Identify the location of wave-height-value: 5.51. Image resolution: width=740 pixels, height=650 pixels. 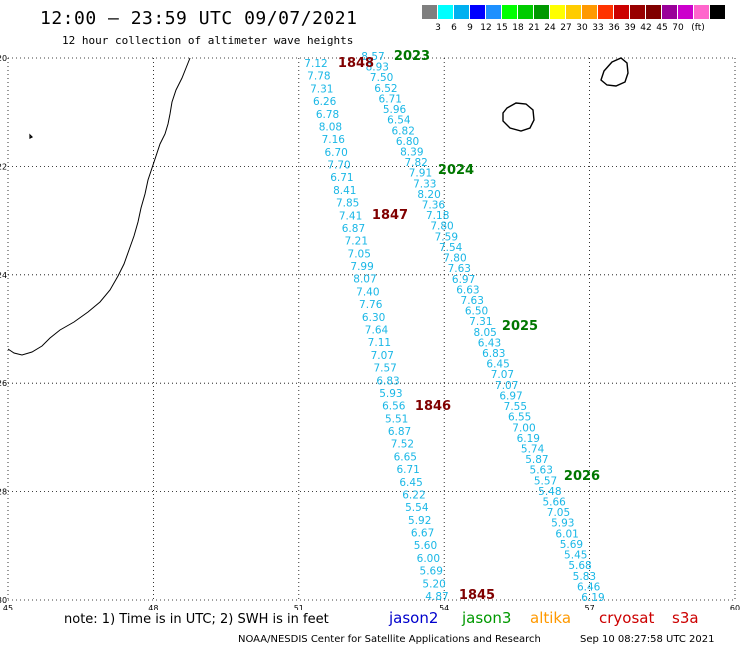
(396, 419).